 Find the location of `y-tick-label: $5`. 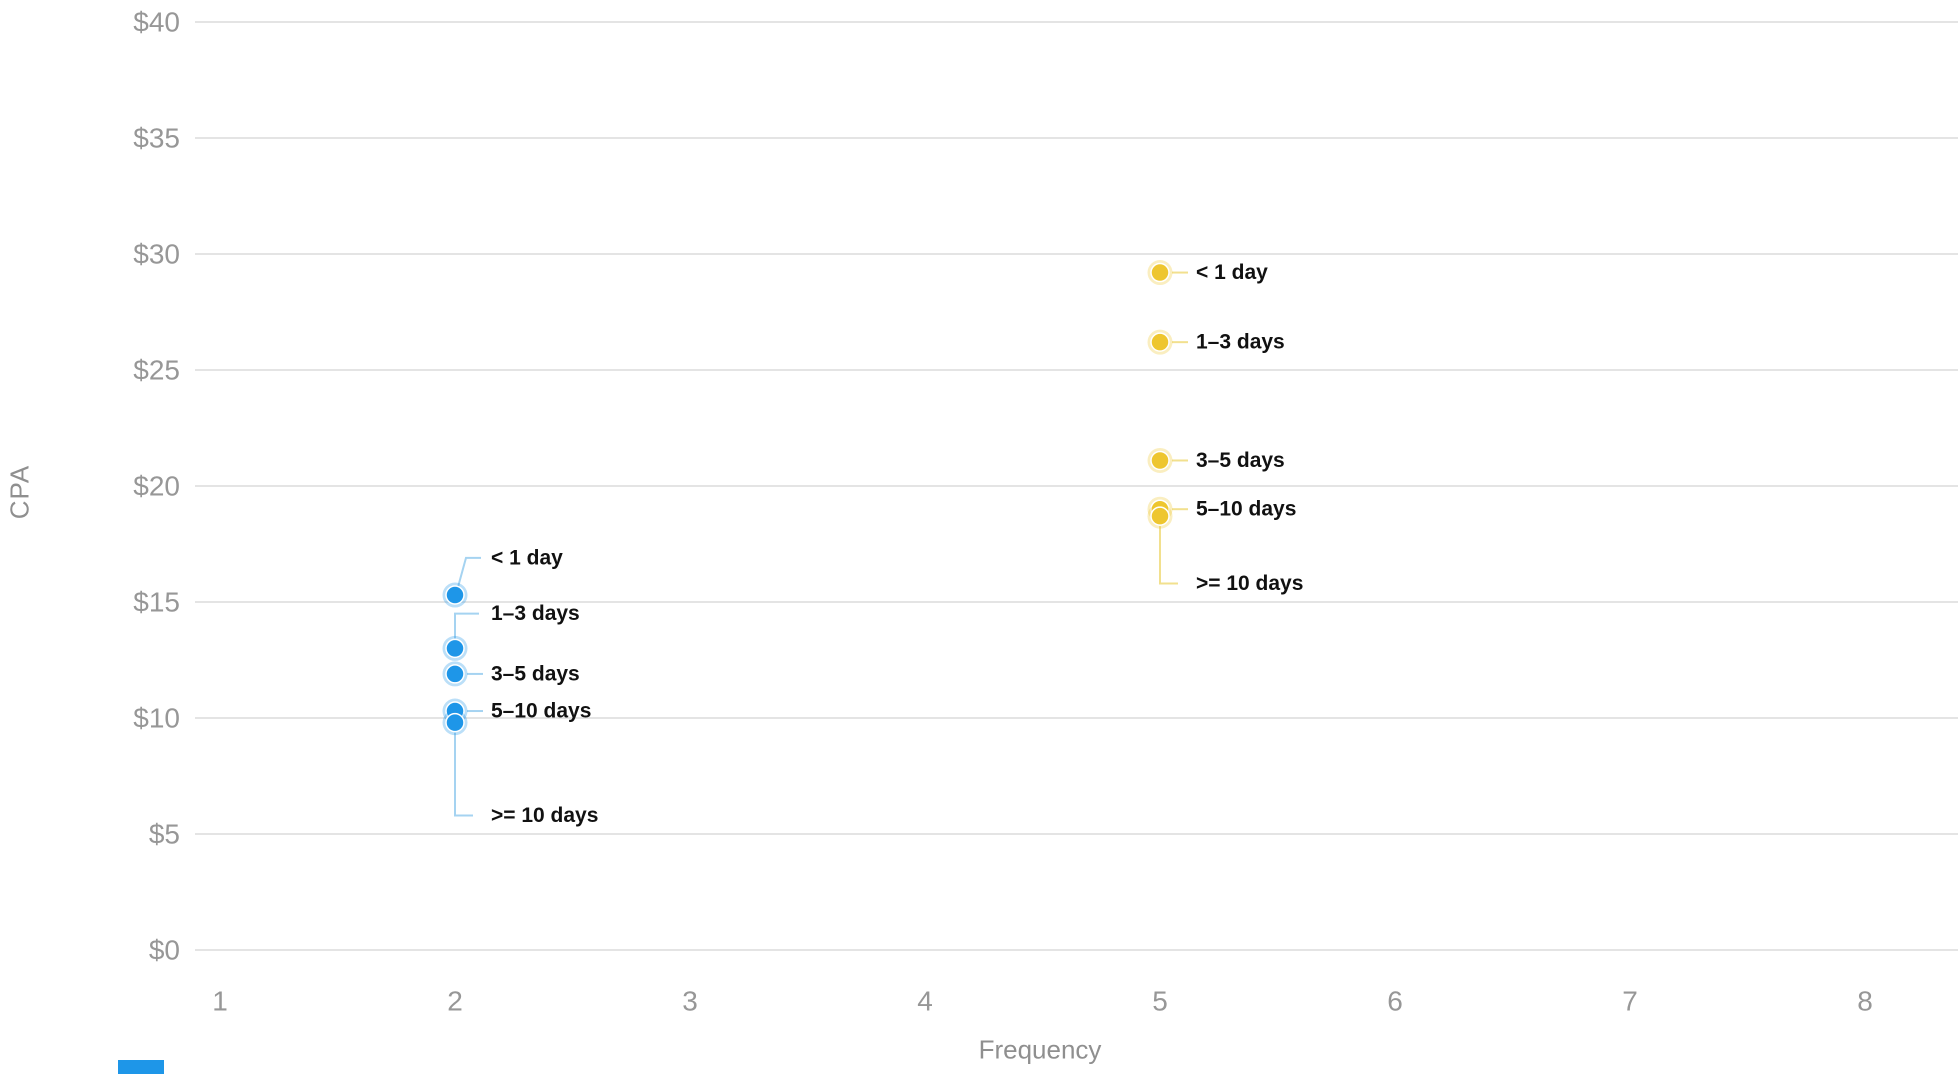

y-tick-label: $5 is located at coordinates (164, 834).